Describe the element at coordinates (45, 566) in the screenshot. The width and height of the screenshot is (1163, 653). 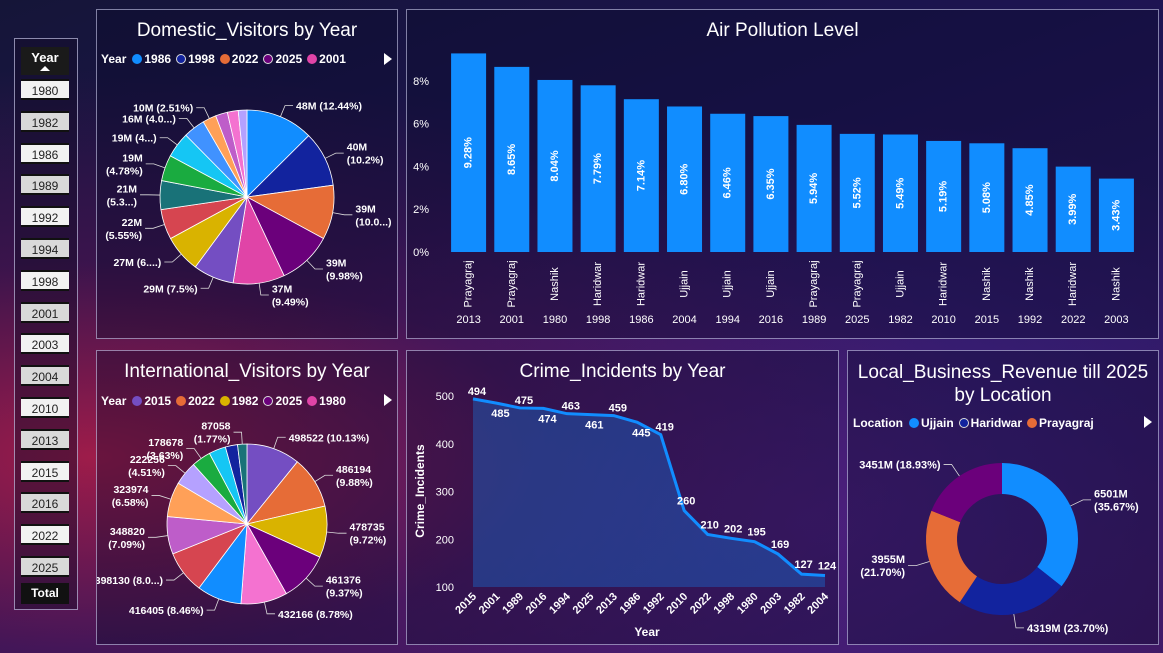
I see `slicer-item-2025: 2025` at that location.